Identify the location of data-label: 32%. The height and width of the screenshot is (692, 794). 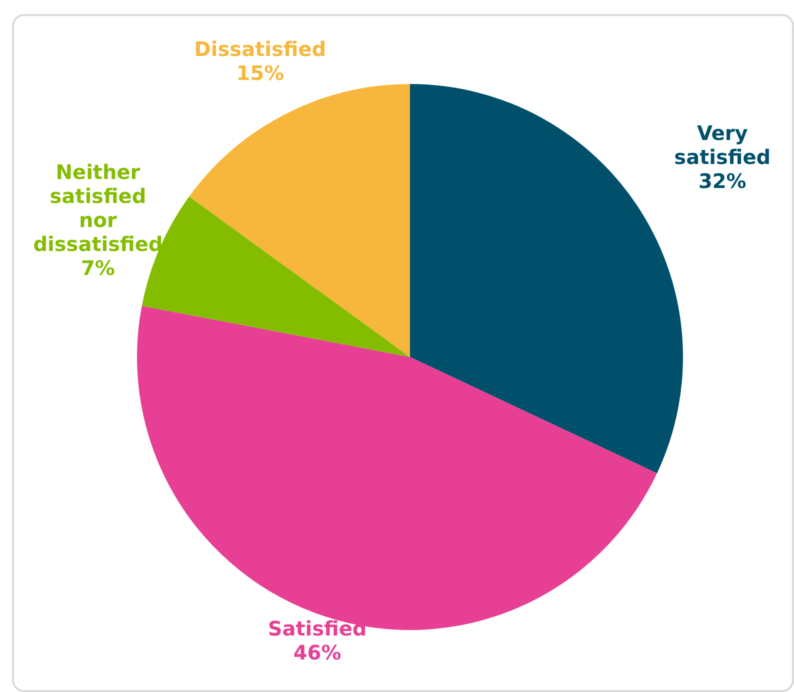
(722, 180).